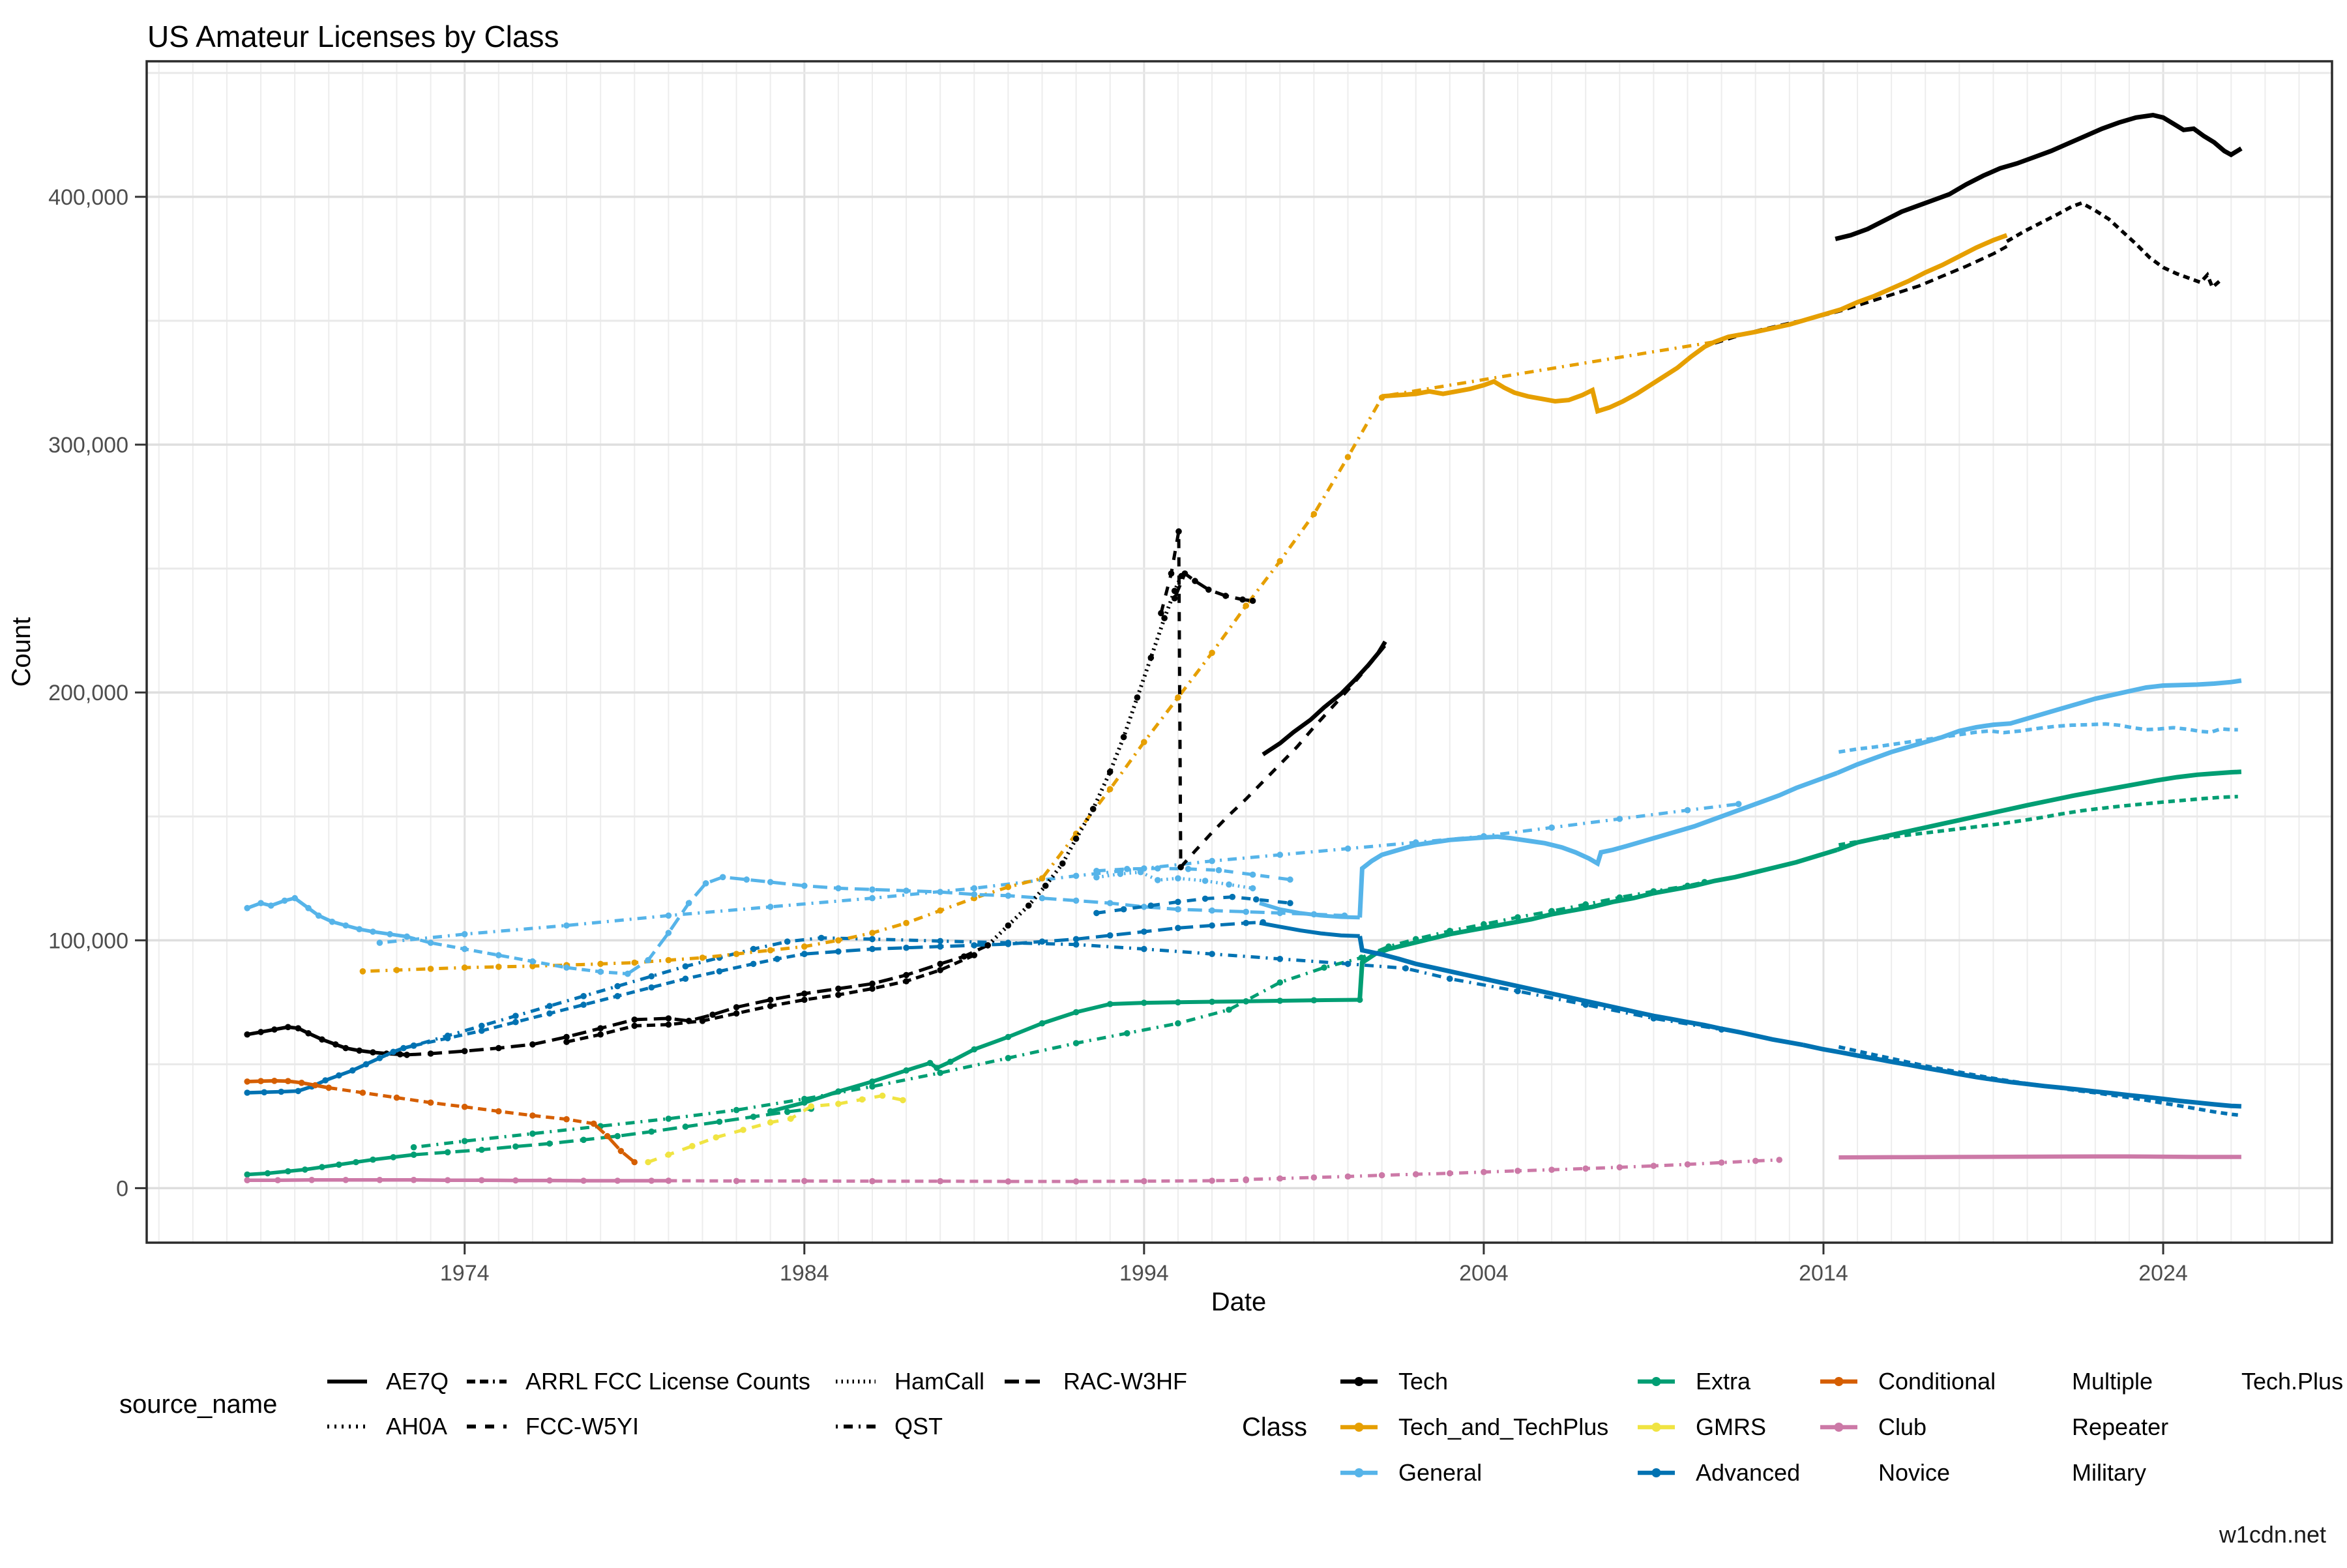 The height and width of the screenshot is (1568, 2347). I want to click on x-tick-label: 2004, so click(1484, 1274).